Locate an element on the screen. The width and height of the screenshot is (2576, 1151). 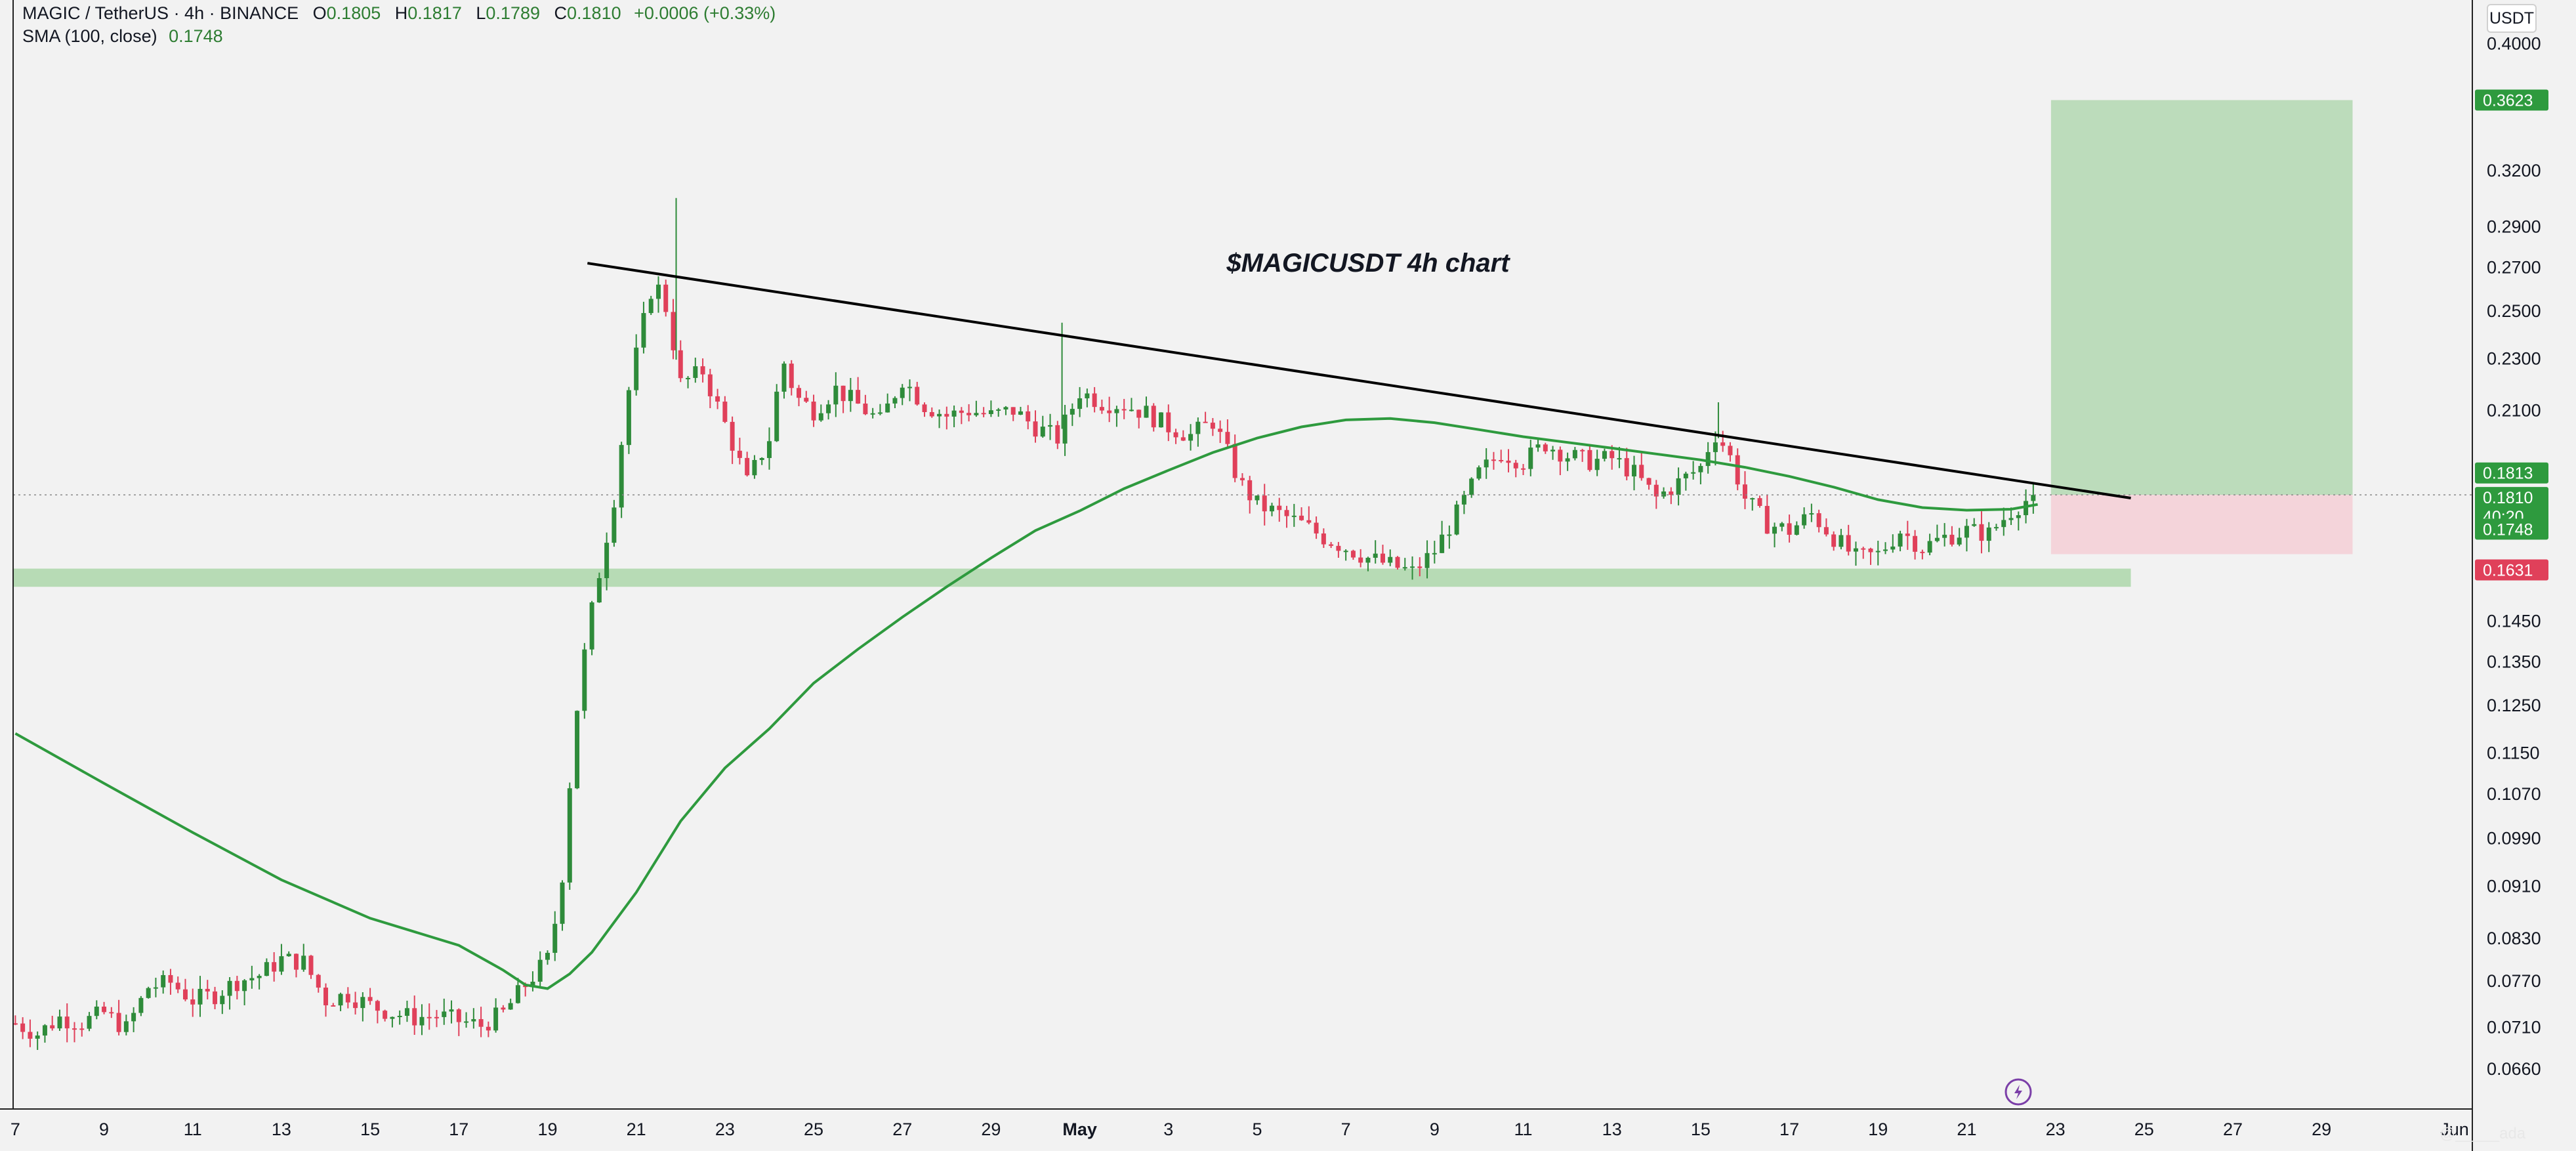
sma-value: 0.1748 is located at coordinates (196, 36).